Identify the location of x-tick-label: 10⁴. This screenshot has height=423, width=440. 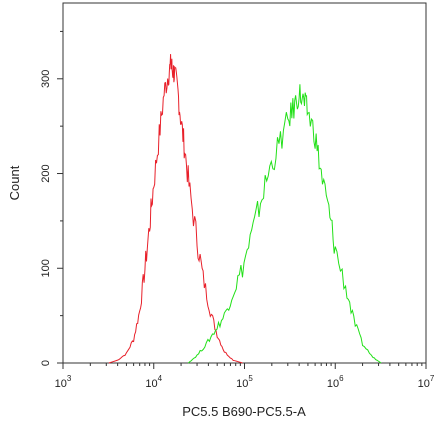
(153, 382).